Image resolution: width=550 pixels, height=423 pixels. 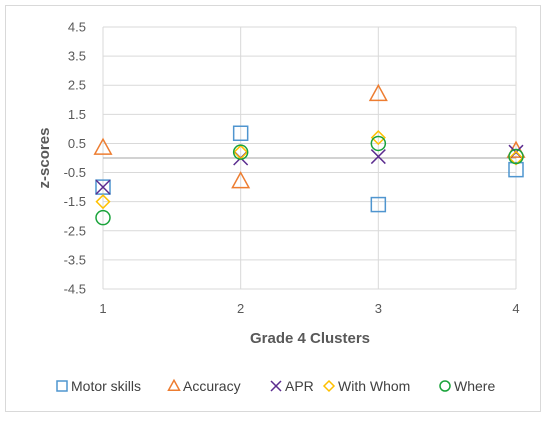 What do you see at coordinates (62, 386) in the screenshot?
I see `legend-marker-motor-skills` at bounding box center [62, 386].